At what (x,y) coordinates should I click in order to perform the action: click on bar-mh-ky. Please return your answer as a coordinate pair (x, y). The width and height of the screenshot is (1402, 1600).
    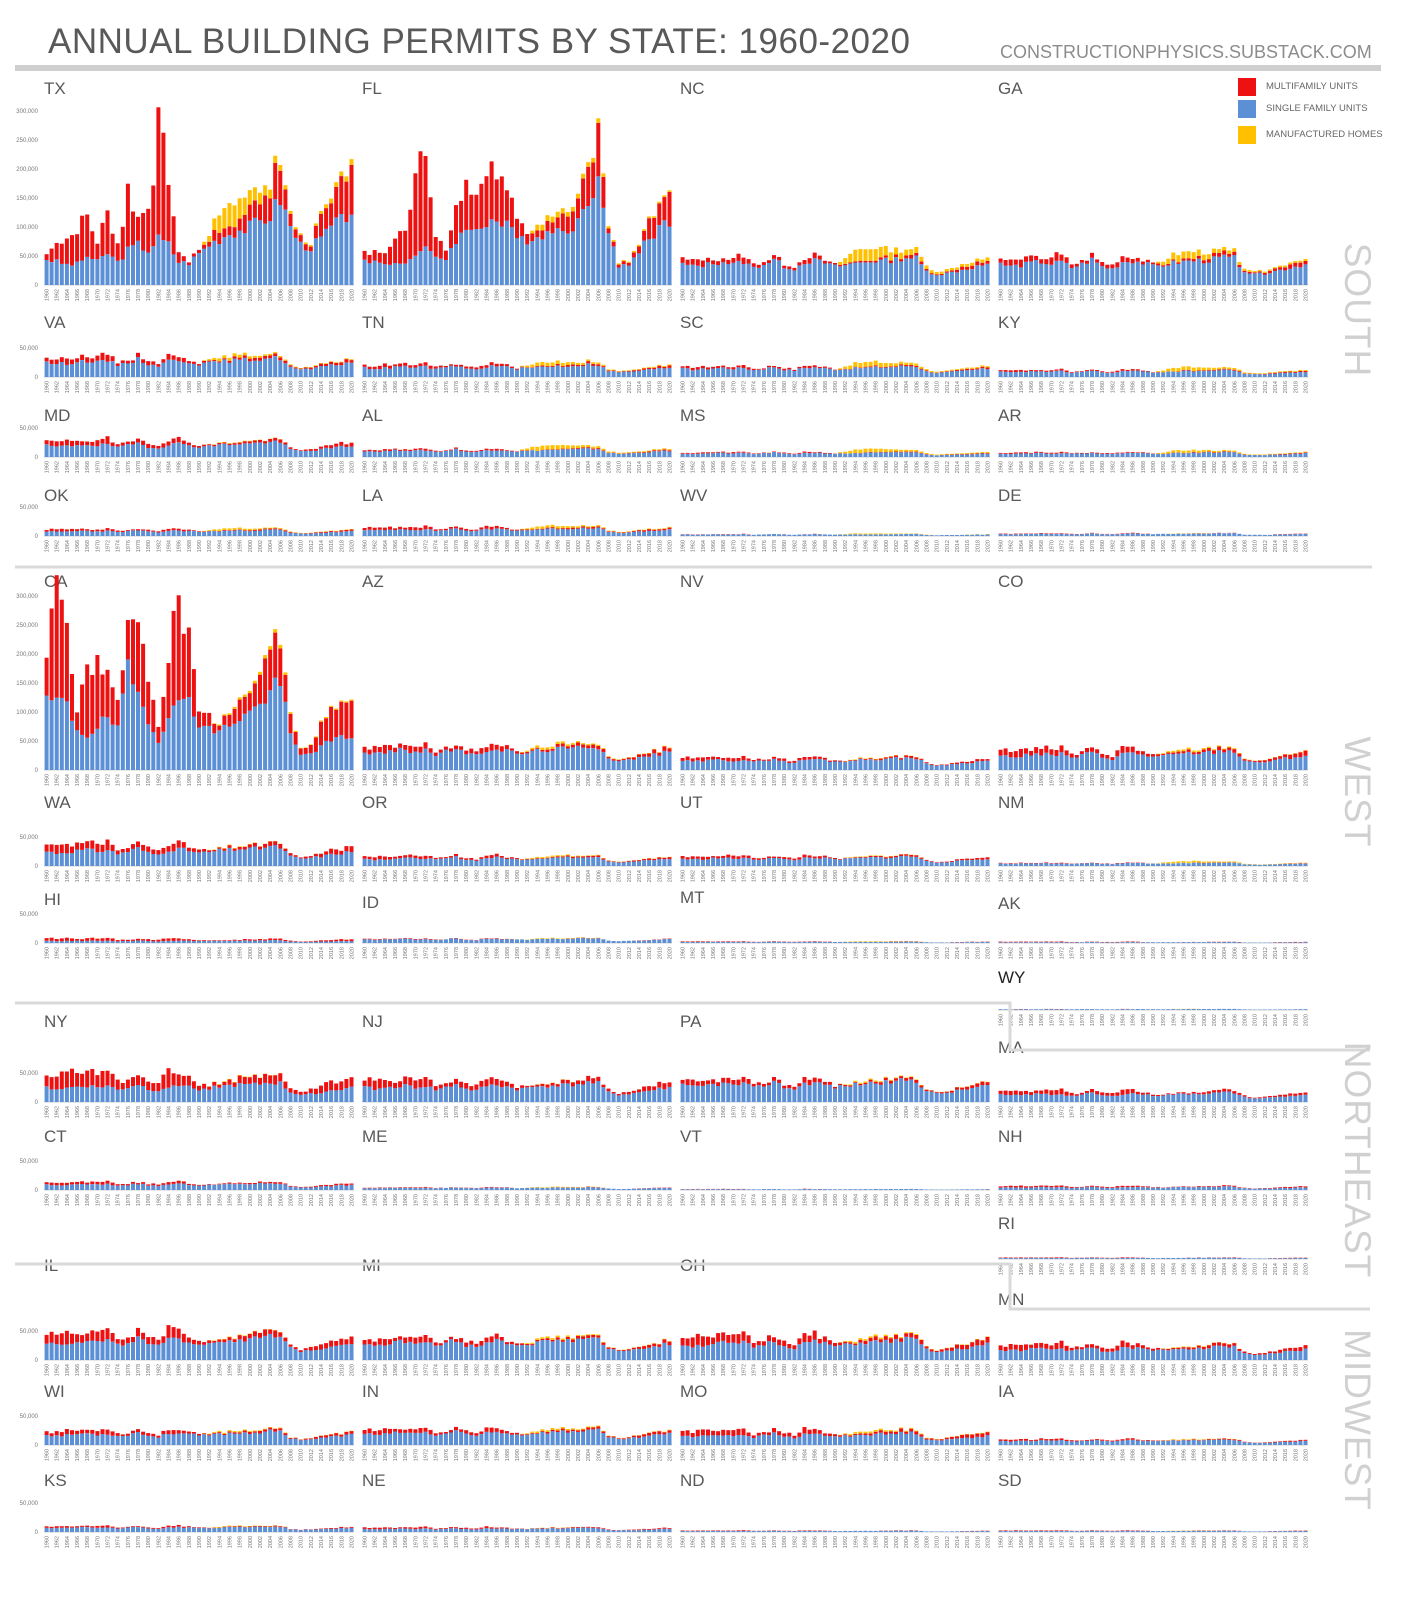
    Looking at the image, I should click on (1178, 370).